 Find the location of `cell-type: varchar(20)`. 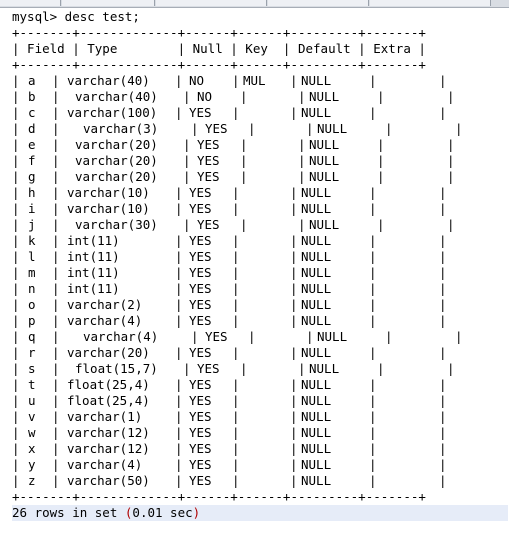

cell-type: varchar(20) is located at coordinates (116, 176).